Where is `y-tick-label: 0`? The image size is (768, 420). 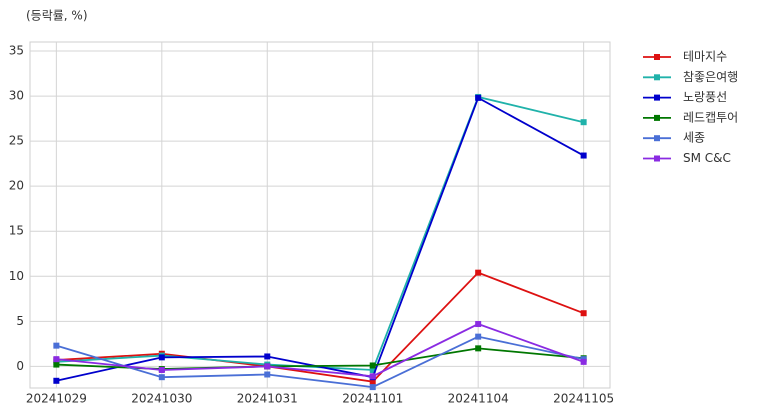 y-tick-label: 0 is located at coordinates (20, 366).